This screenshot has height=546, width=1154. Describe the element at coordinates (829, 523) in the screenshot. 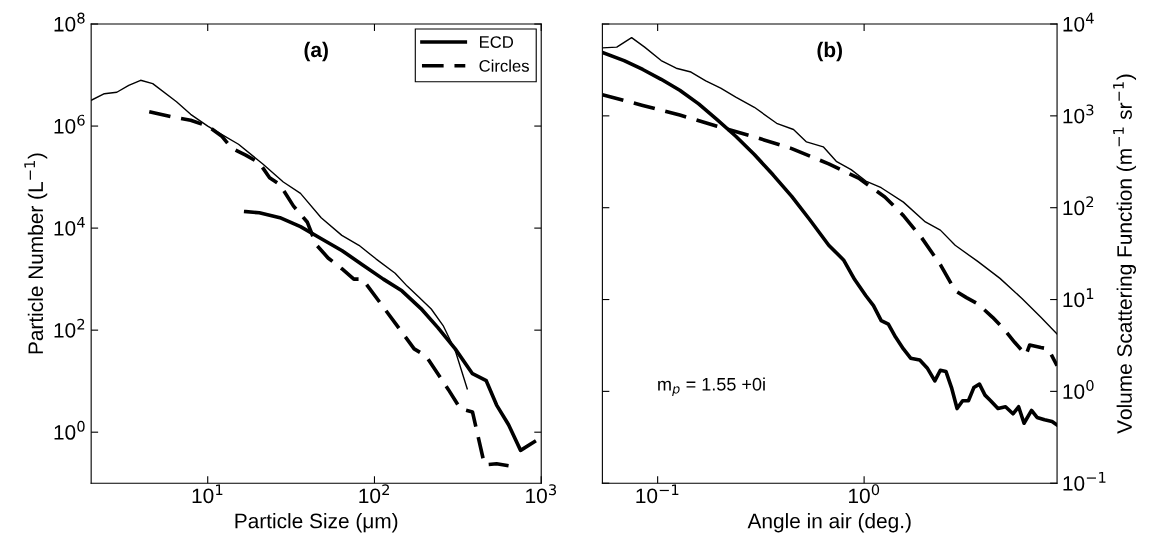

I see `x-axis-title: Angle in air (deg.)` at that location.